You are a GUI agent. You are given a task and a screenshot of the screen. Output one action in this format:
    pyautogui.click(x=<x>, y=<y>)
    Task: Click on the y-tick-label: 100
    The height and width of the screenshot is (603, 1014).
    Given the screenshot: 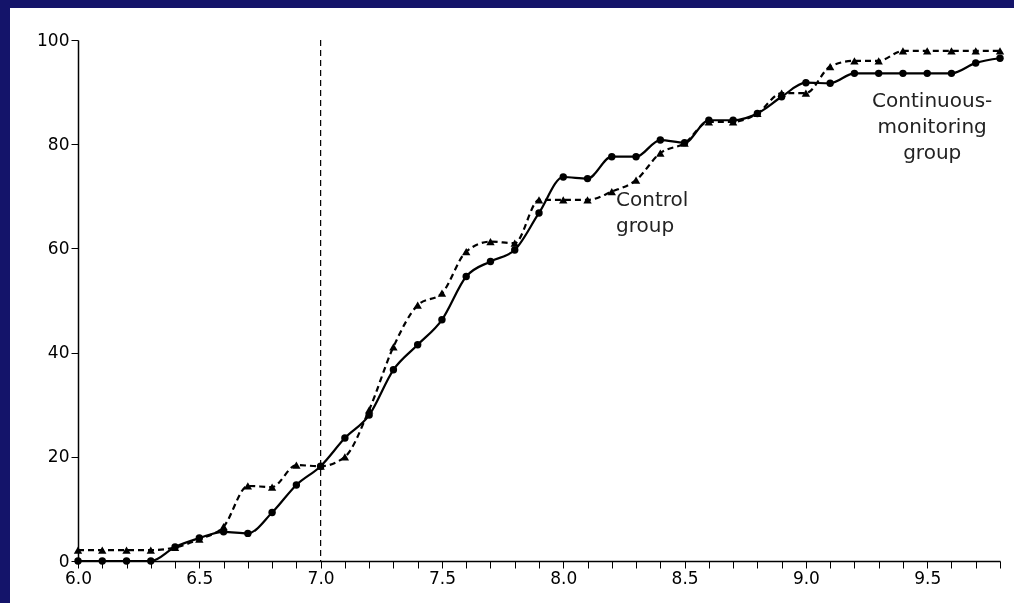 What is the action you would take?
    pyautogui.click(x=53, y=39)
    